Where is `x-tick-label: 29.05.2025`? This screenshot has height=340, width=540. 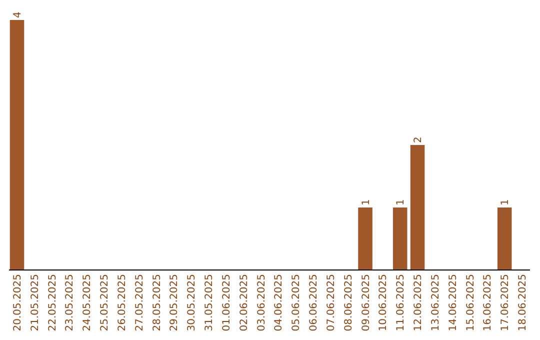
x-tick-label: 29.05.2025 is located at coordinates (174, 303).